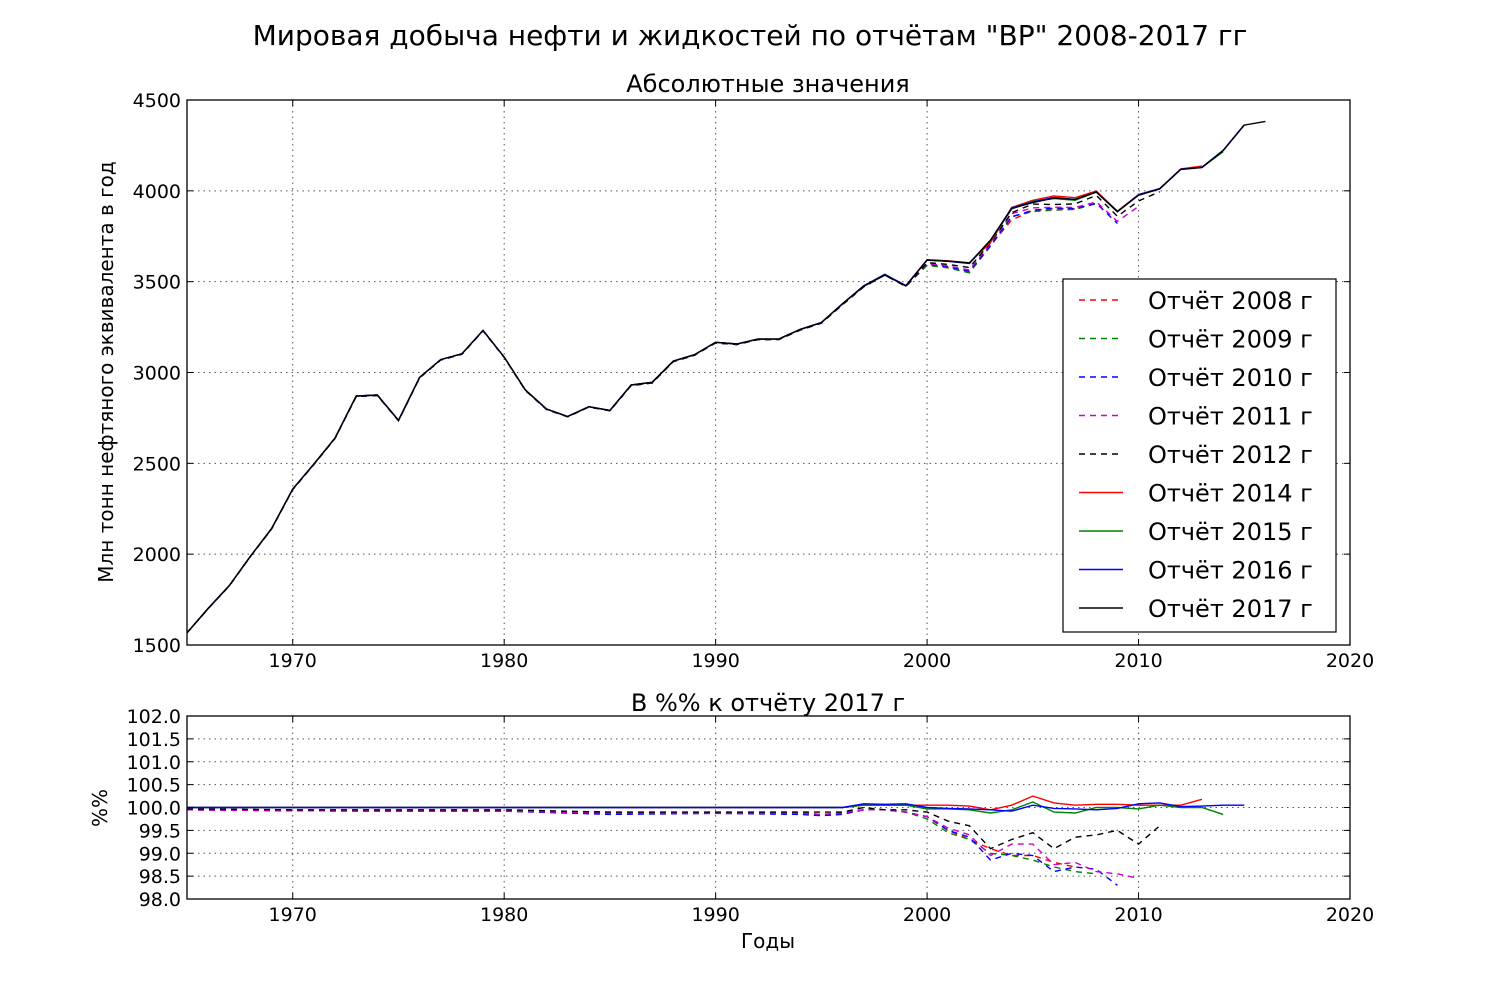  Describe the element at coordinates (154, 740) in the screenshot. I see `y-tick-label: 101.5` at that location.